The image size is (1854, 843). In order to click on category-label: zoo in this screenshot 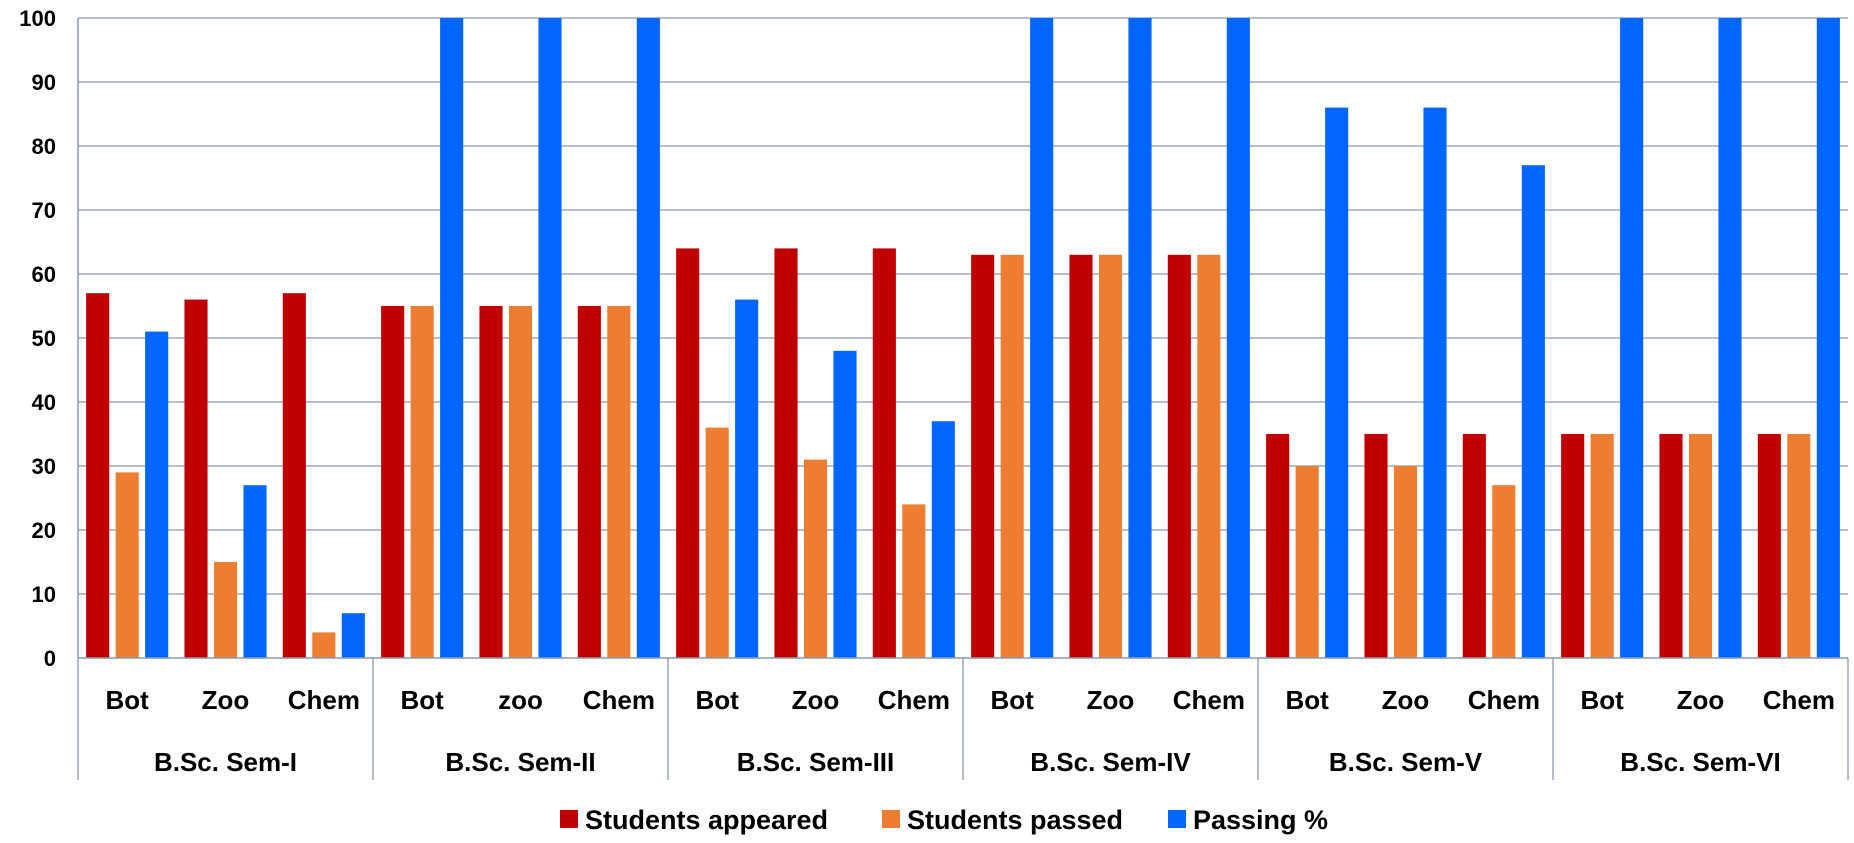, I will do `click(520, 700)`.